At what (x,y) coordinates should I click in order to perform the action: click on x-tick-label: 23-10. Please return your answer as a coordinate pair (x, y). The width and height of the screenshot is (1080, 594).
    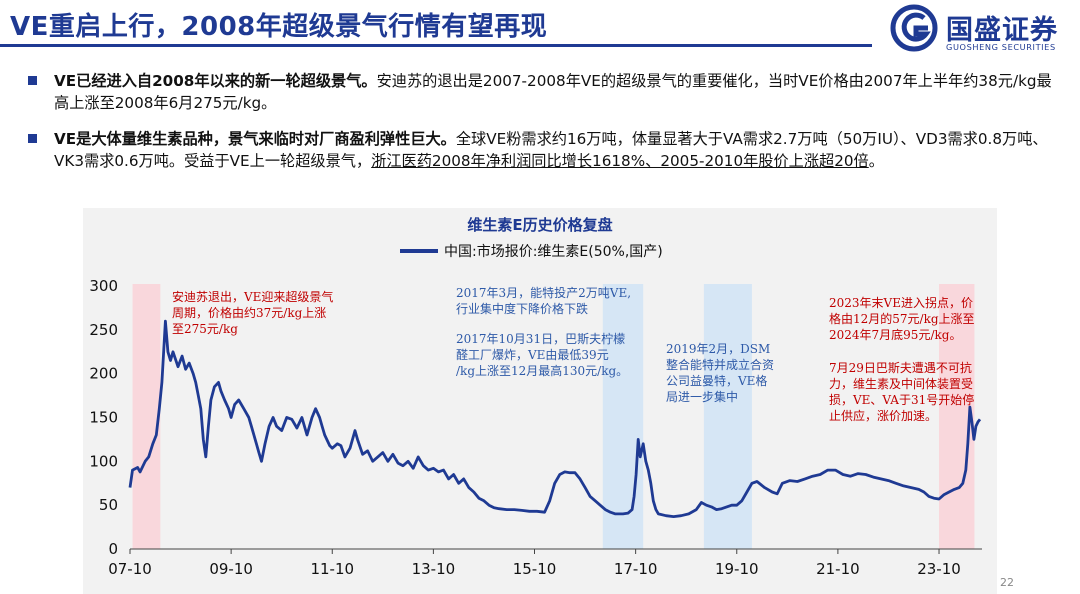
    Looking at the image, I should click on (939, 569).